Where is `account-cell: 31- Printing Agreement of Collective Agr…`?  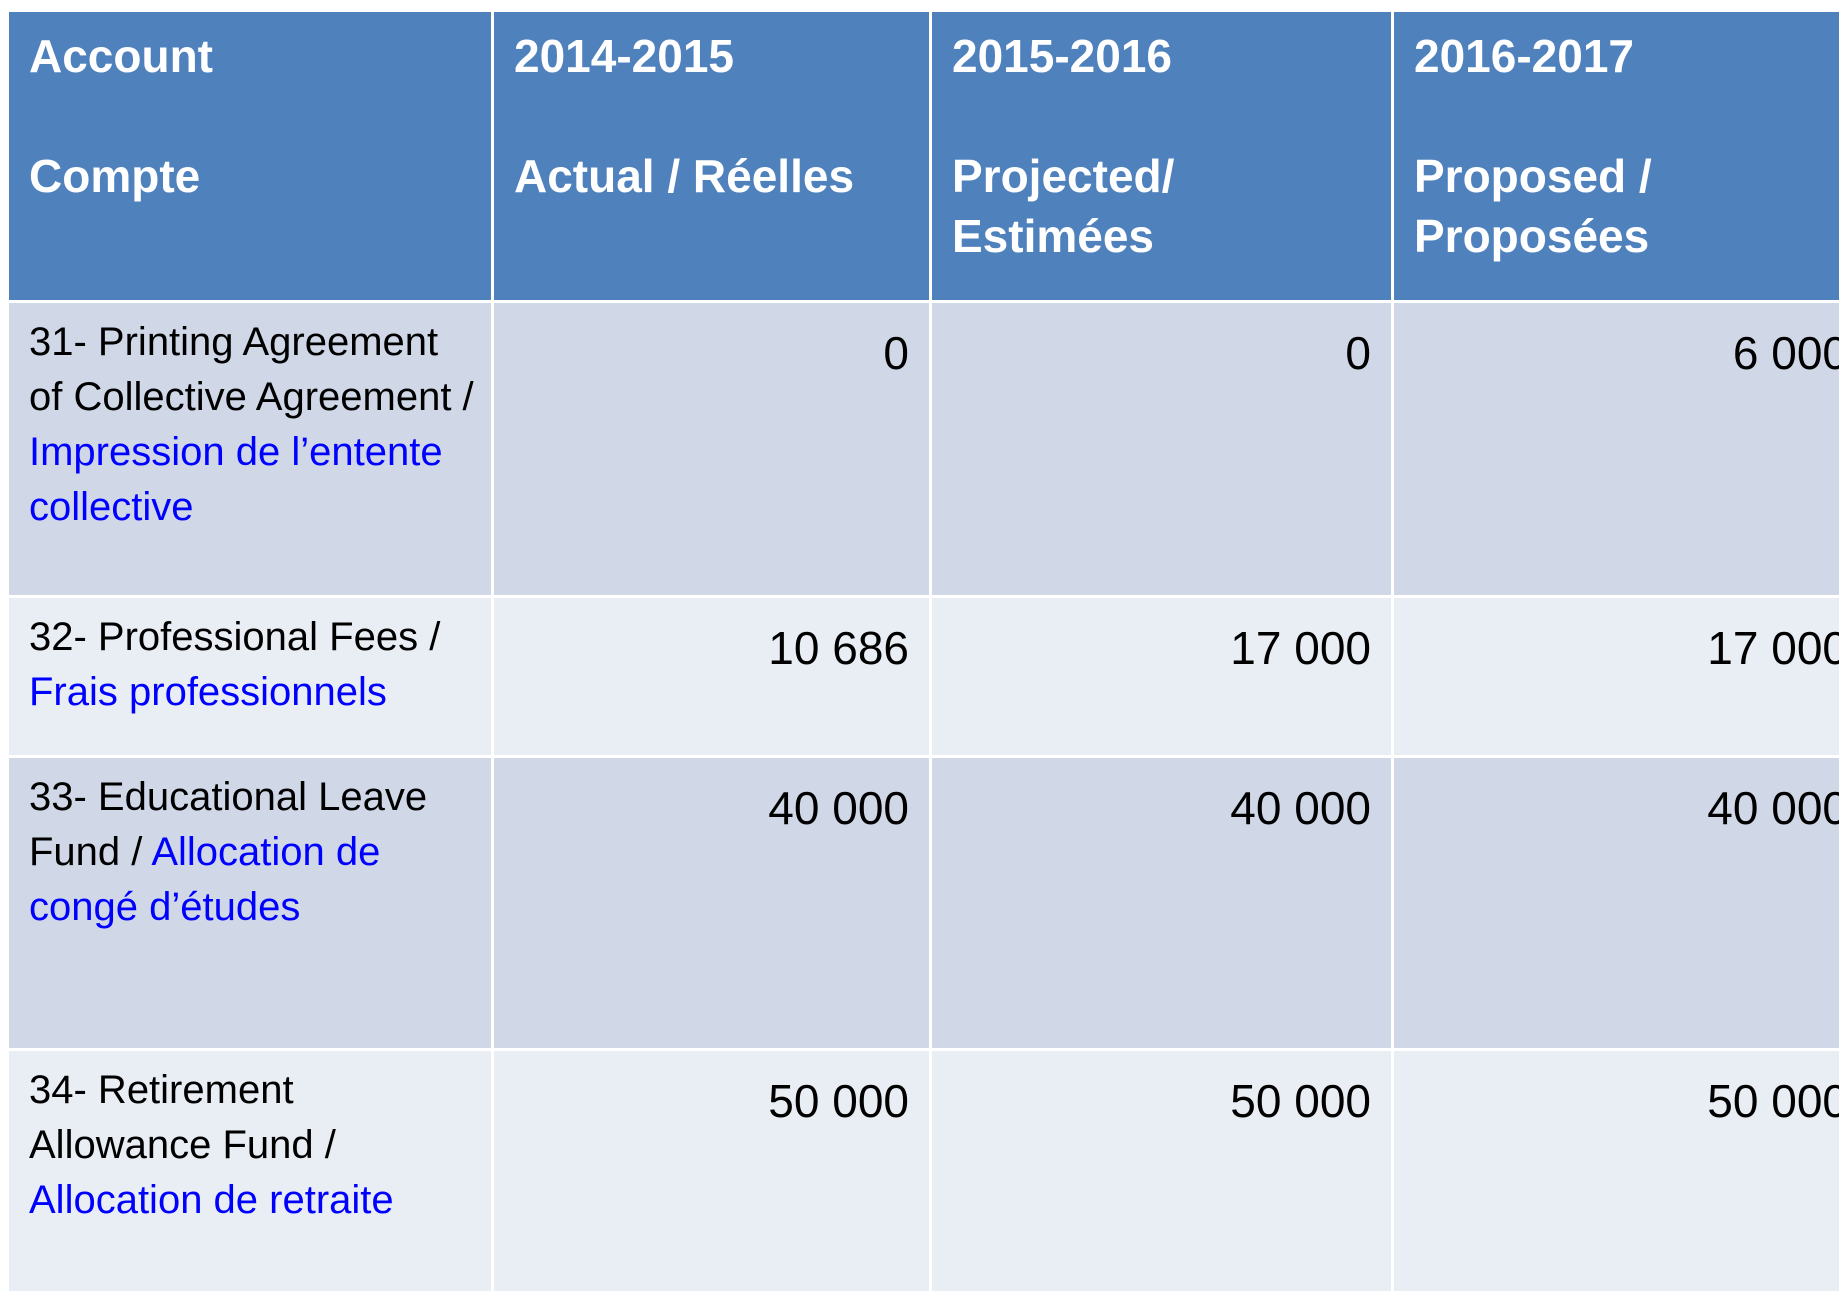 account-cell: 31- Printing Agreement of Collective Agr… is located at coordinates (250, 449).